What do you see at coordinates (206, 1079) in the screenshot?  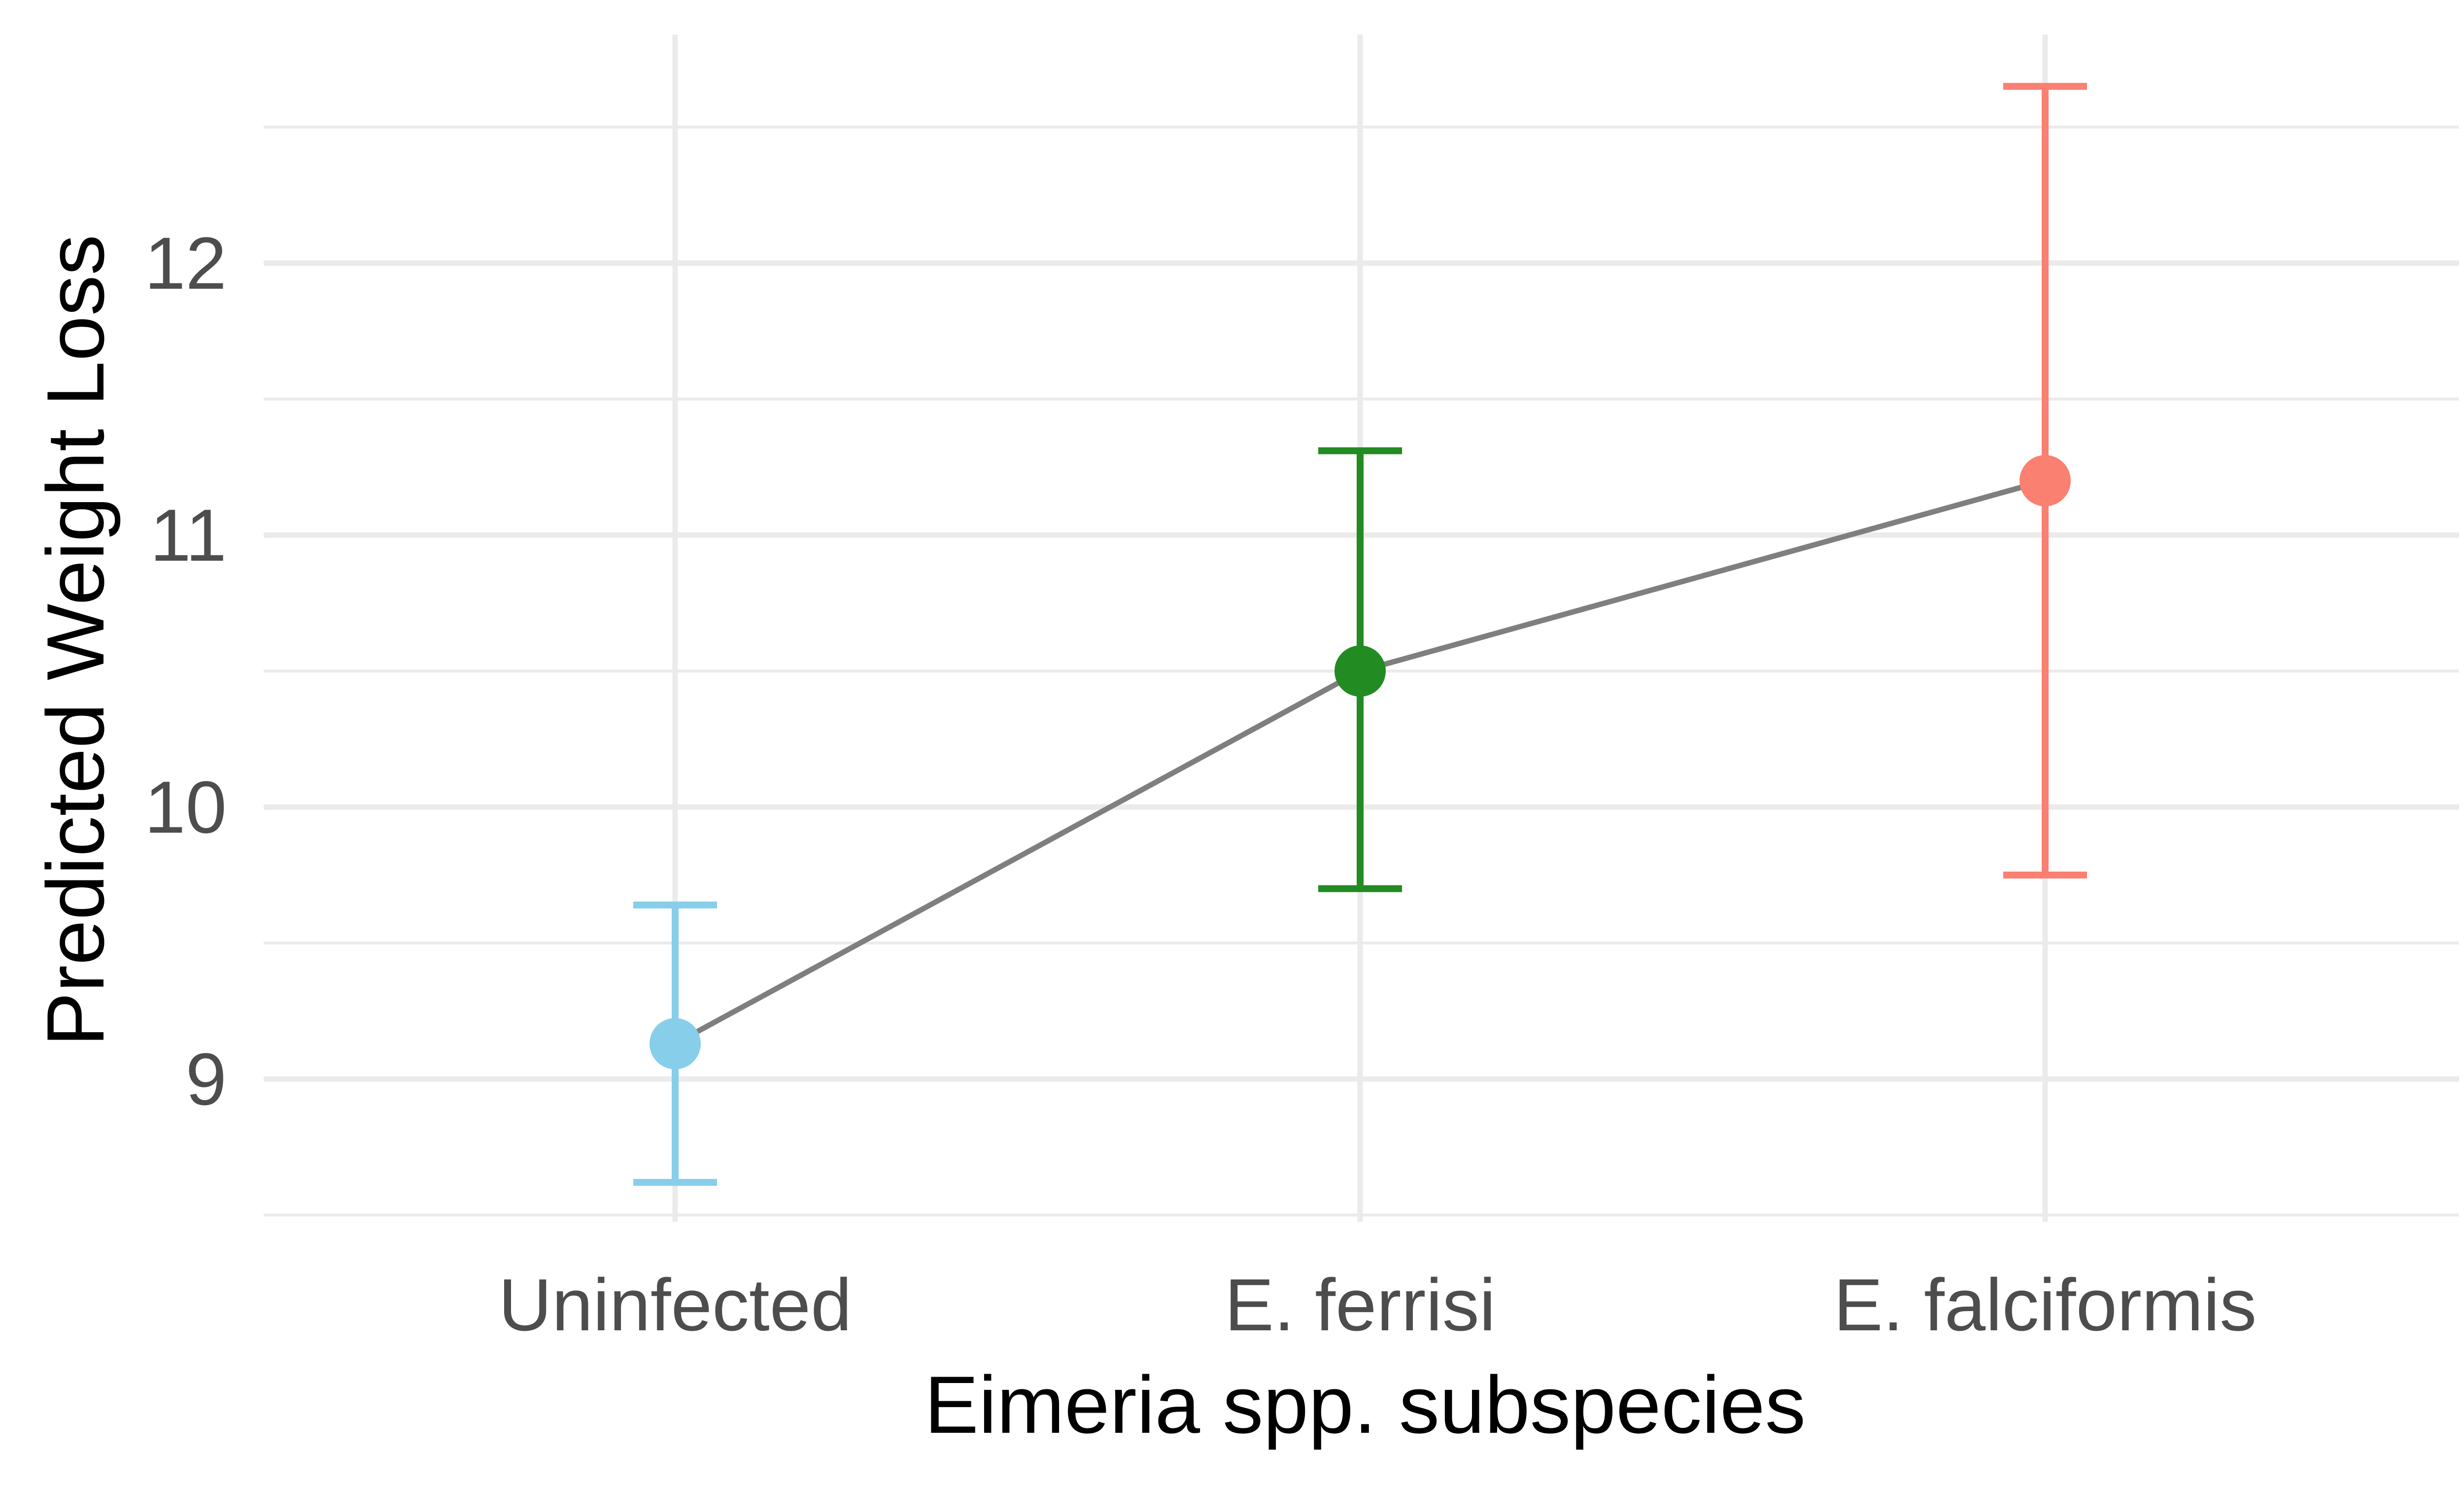 I see `y-tick-label: 9` at bounding box center [206, 1079].